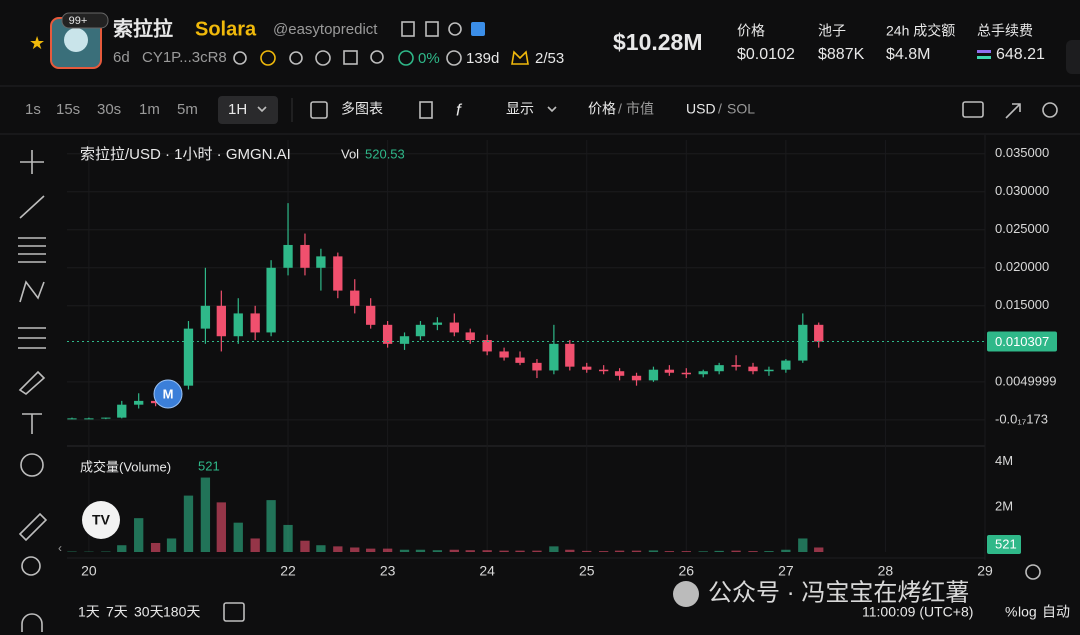 The width and height of the screenshot is (1080, 635). I want to click on tv-logo, so click(101, 520).